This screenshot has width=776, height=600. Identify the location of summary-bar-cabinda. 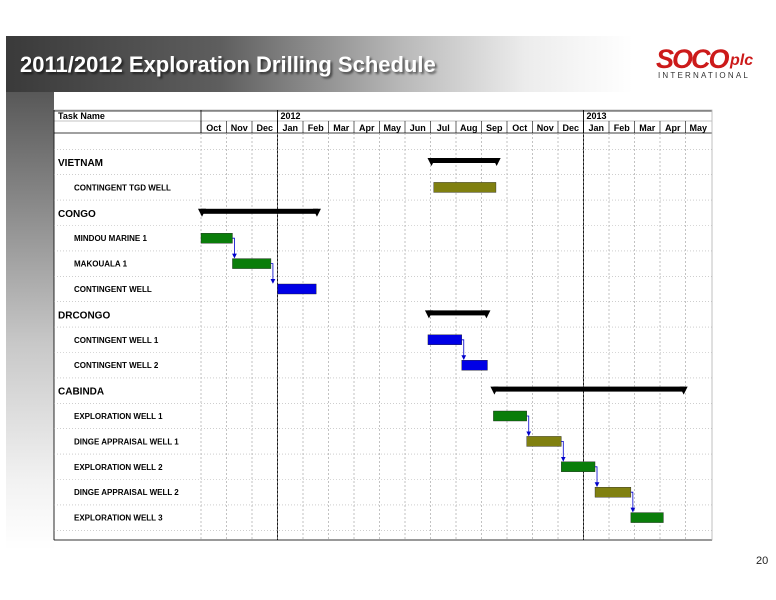
(589, 389).